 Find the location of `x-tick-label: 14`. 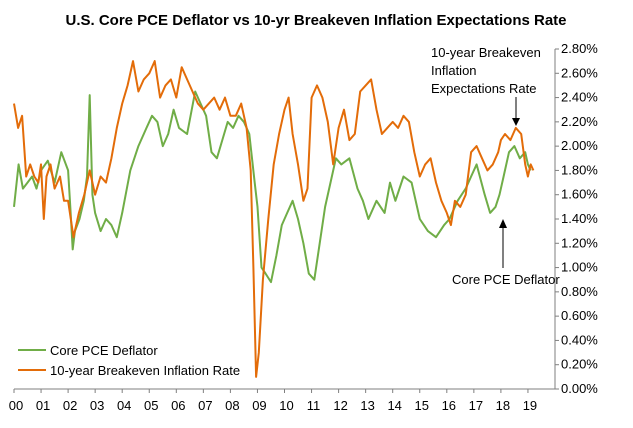

x-tick-label: 14 is located at coordinates (394, 405).